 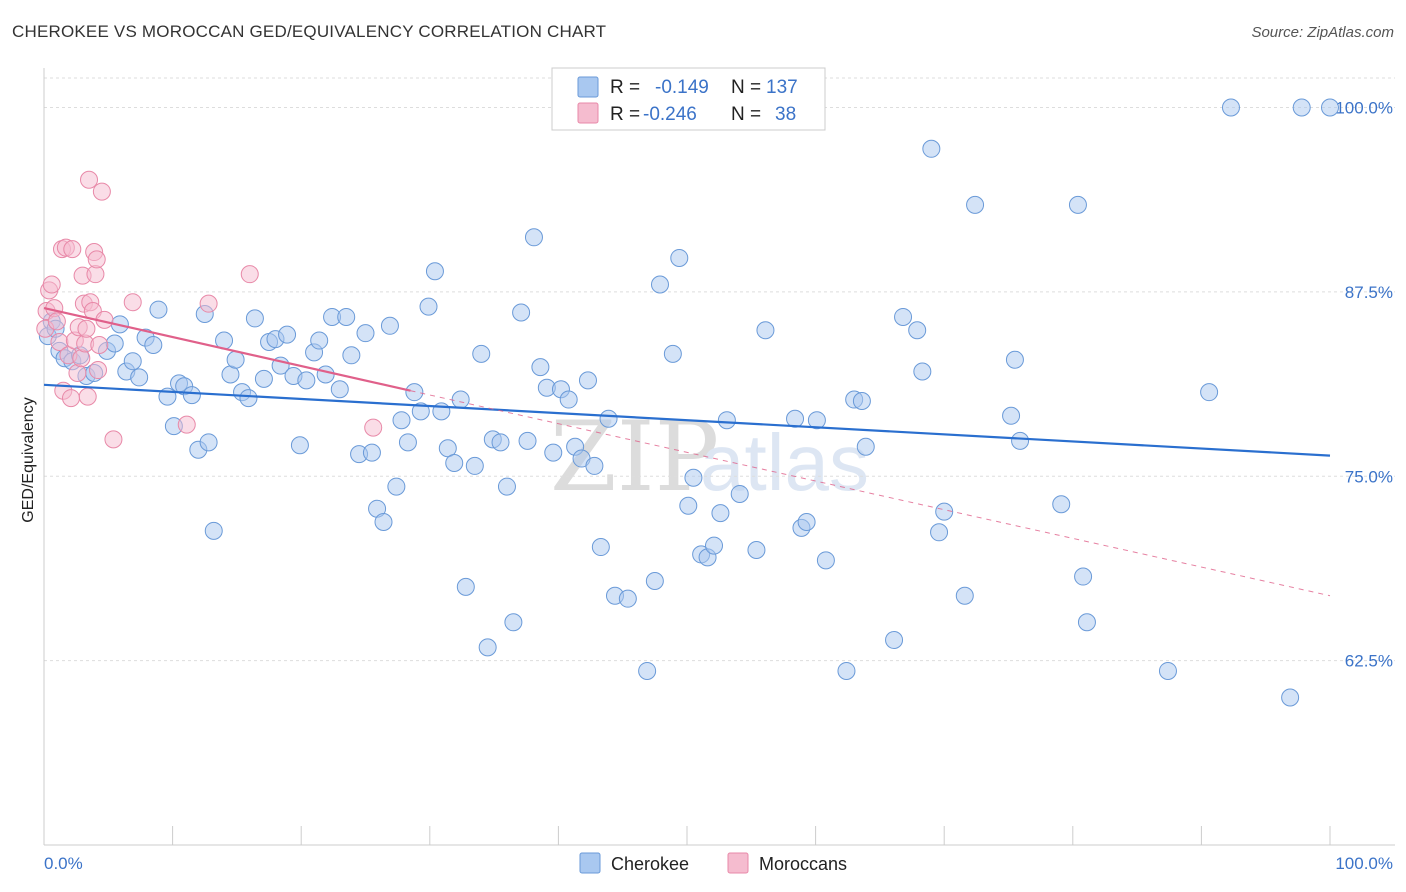 What do you see at coordinates (746, 87) in the screenshot?
I see `legend-n-label-cherokee: N =` at bounding box center [746, 87].